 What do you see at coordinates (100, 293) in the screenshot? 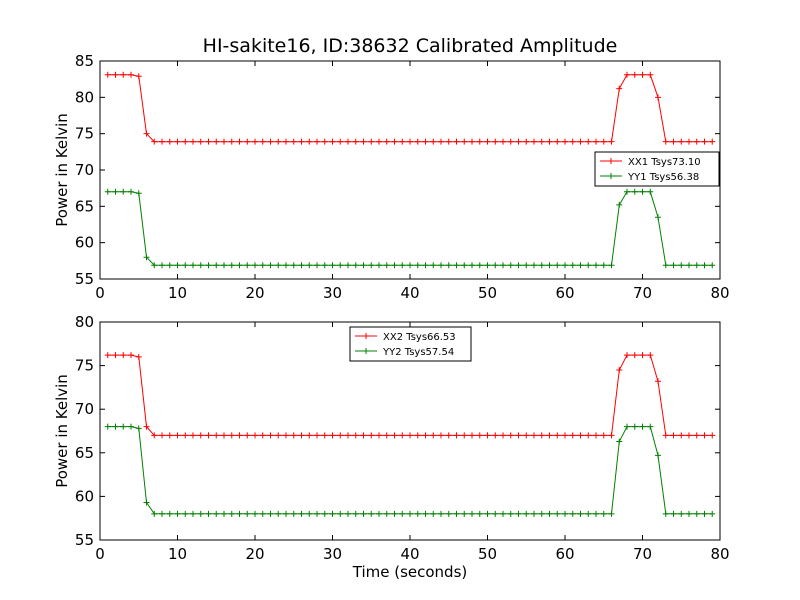
I see `x-tick-label: 0` at bounding box center [100, 293].